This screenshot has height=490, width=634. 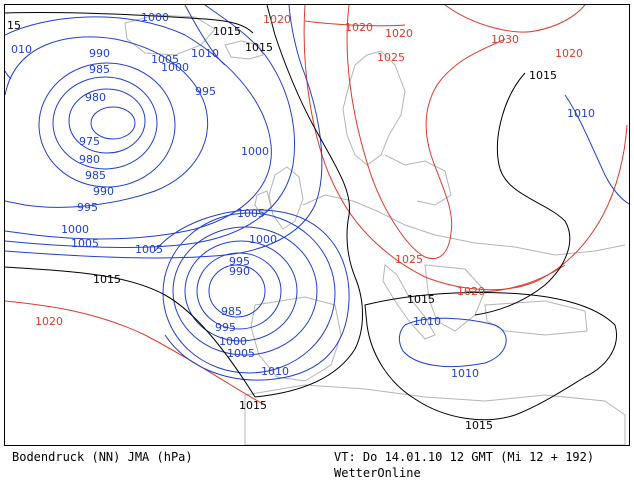 What do you see at coordinates (21, 49) in the screenshot?
I see `label-b29: 010` at bounding box center [21, 49].